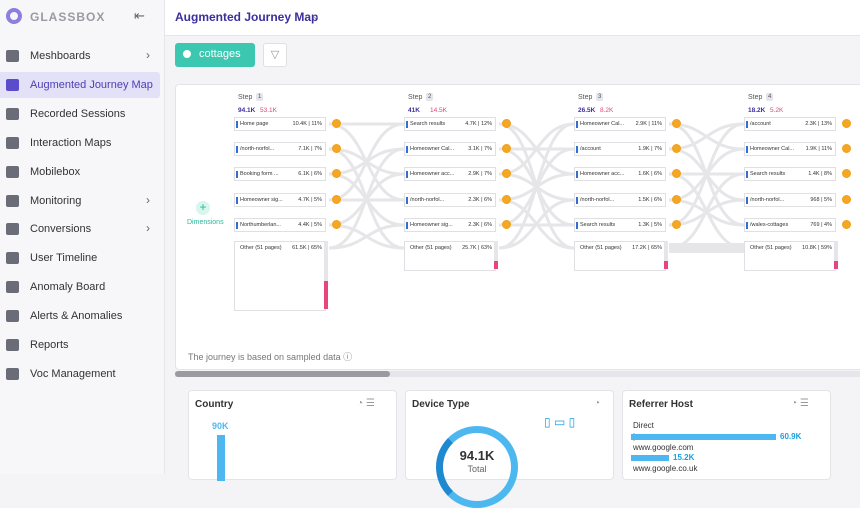  I want to click on device-icons: ▯ ▭ ▯, so click(560, 422).